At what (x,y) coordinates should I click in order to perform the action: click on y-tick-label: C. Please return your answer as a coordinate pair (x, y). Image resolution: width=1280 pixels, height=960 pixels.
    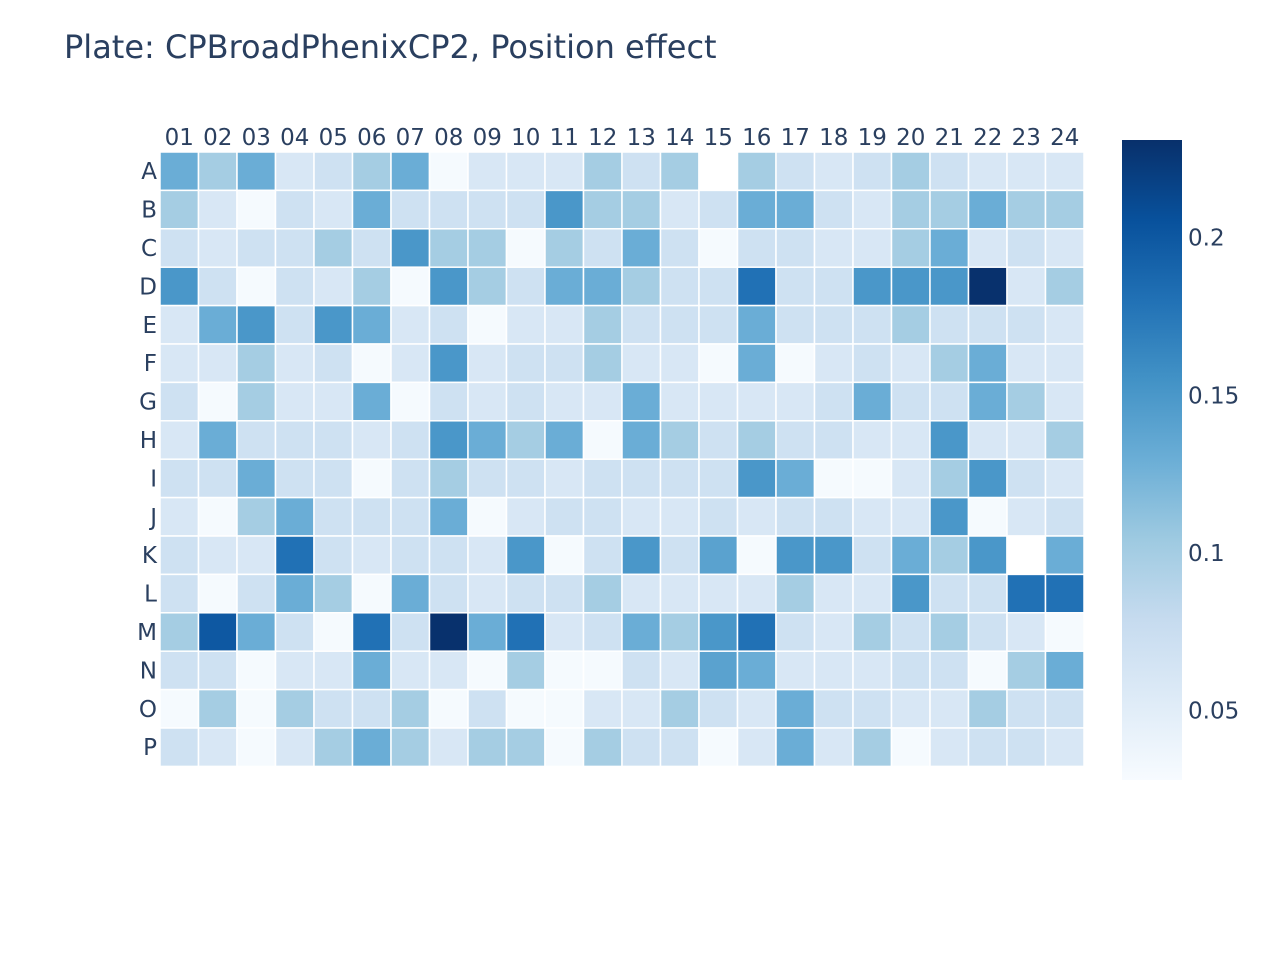
    Looking at the image, I should click on (149, 249).